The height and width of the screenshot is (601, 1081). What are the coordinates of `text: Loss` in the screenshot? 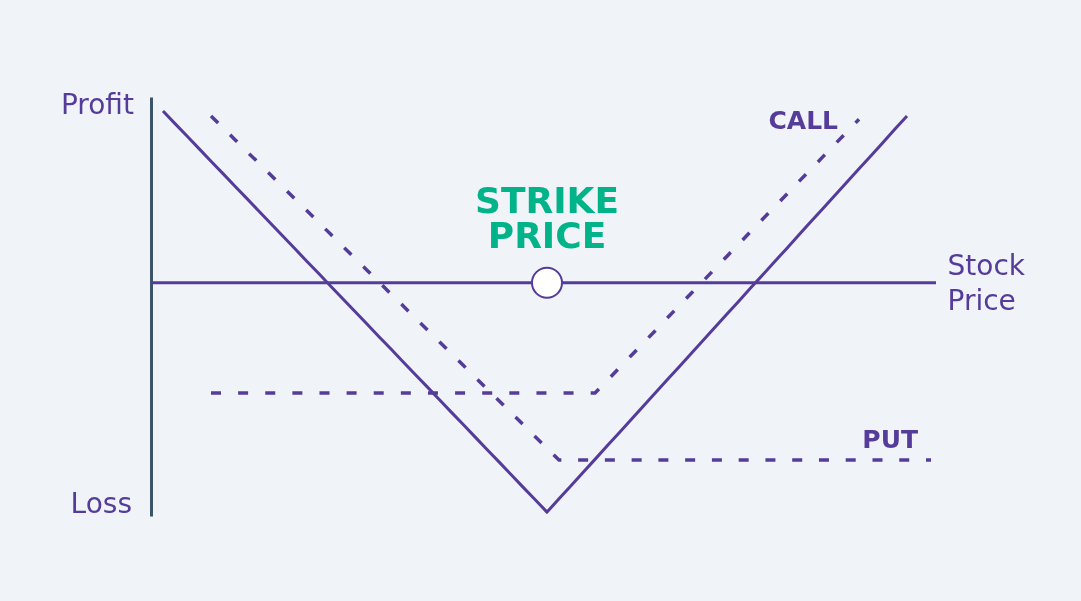 It's located at (101, 503).